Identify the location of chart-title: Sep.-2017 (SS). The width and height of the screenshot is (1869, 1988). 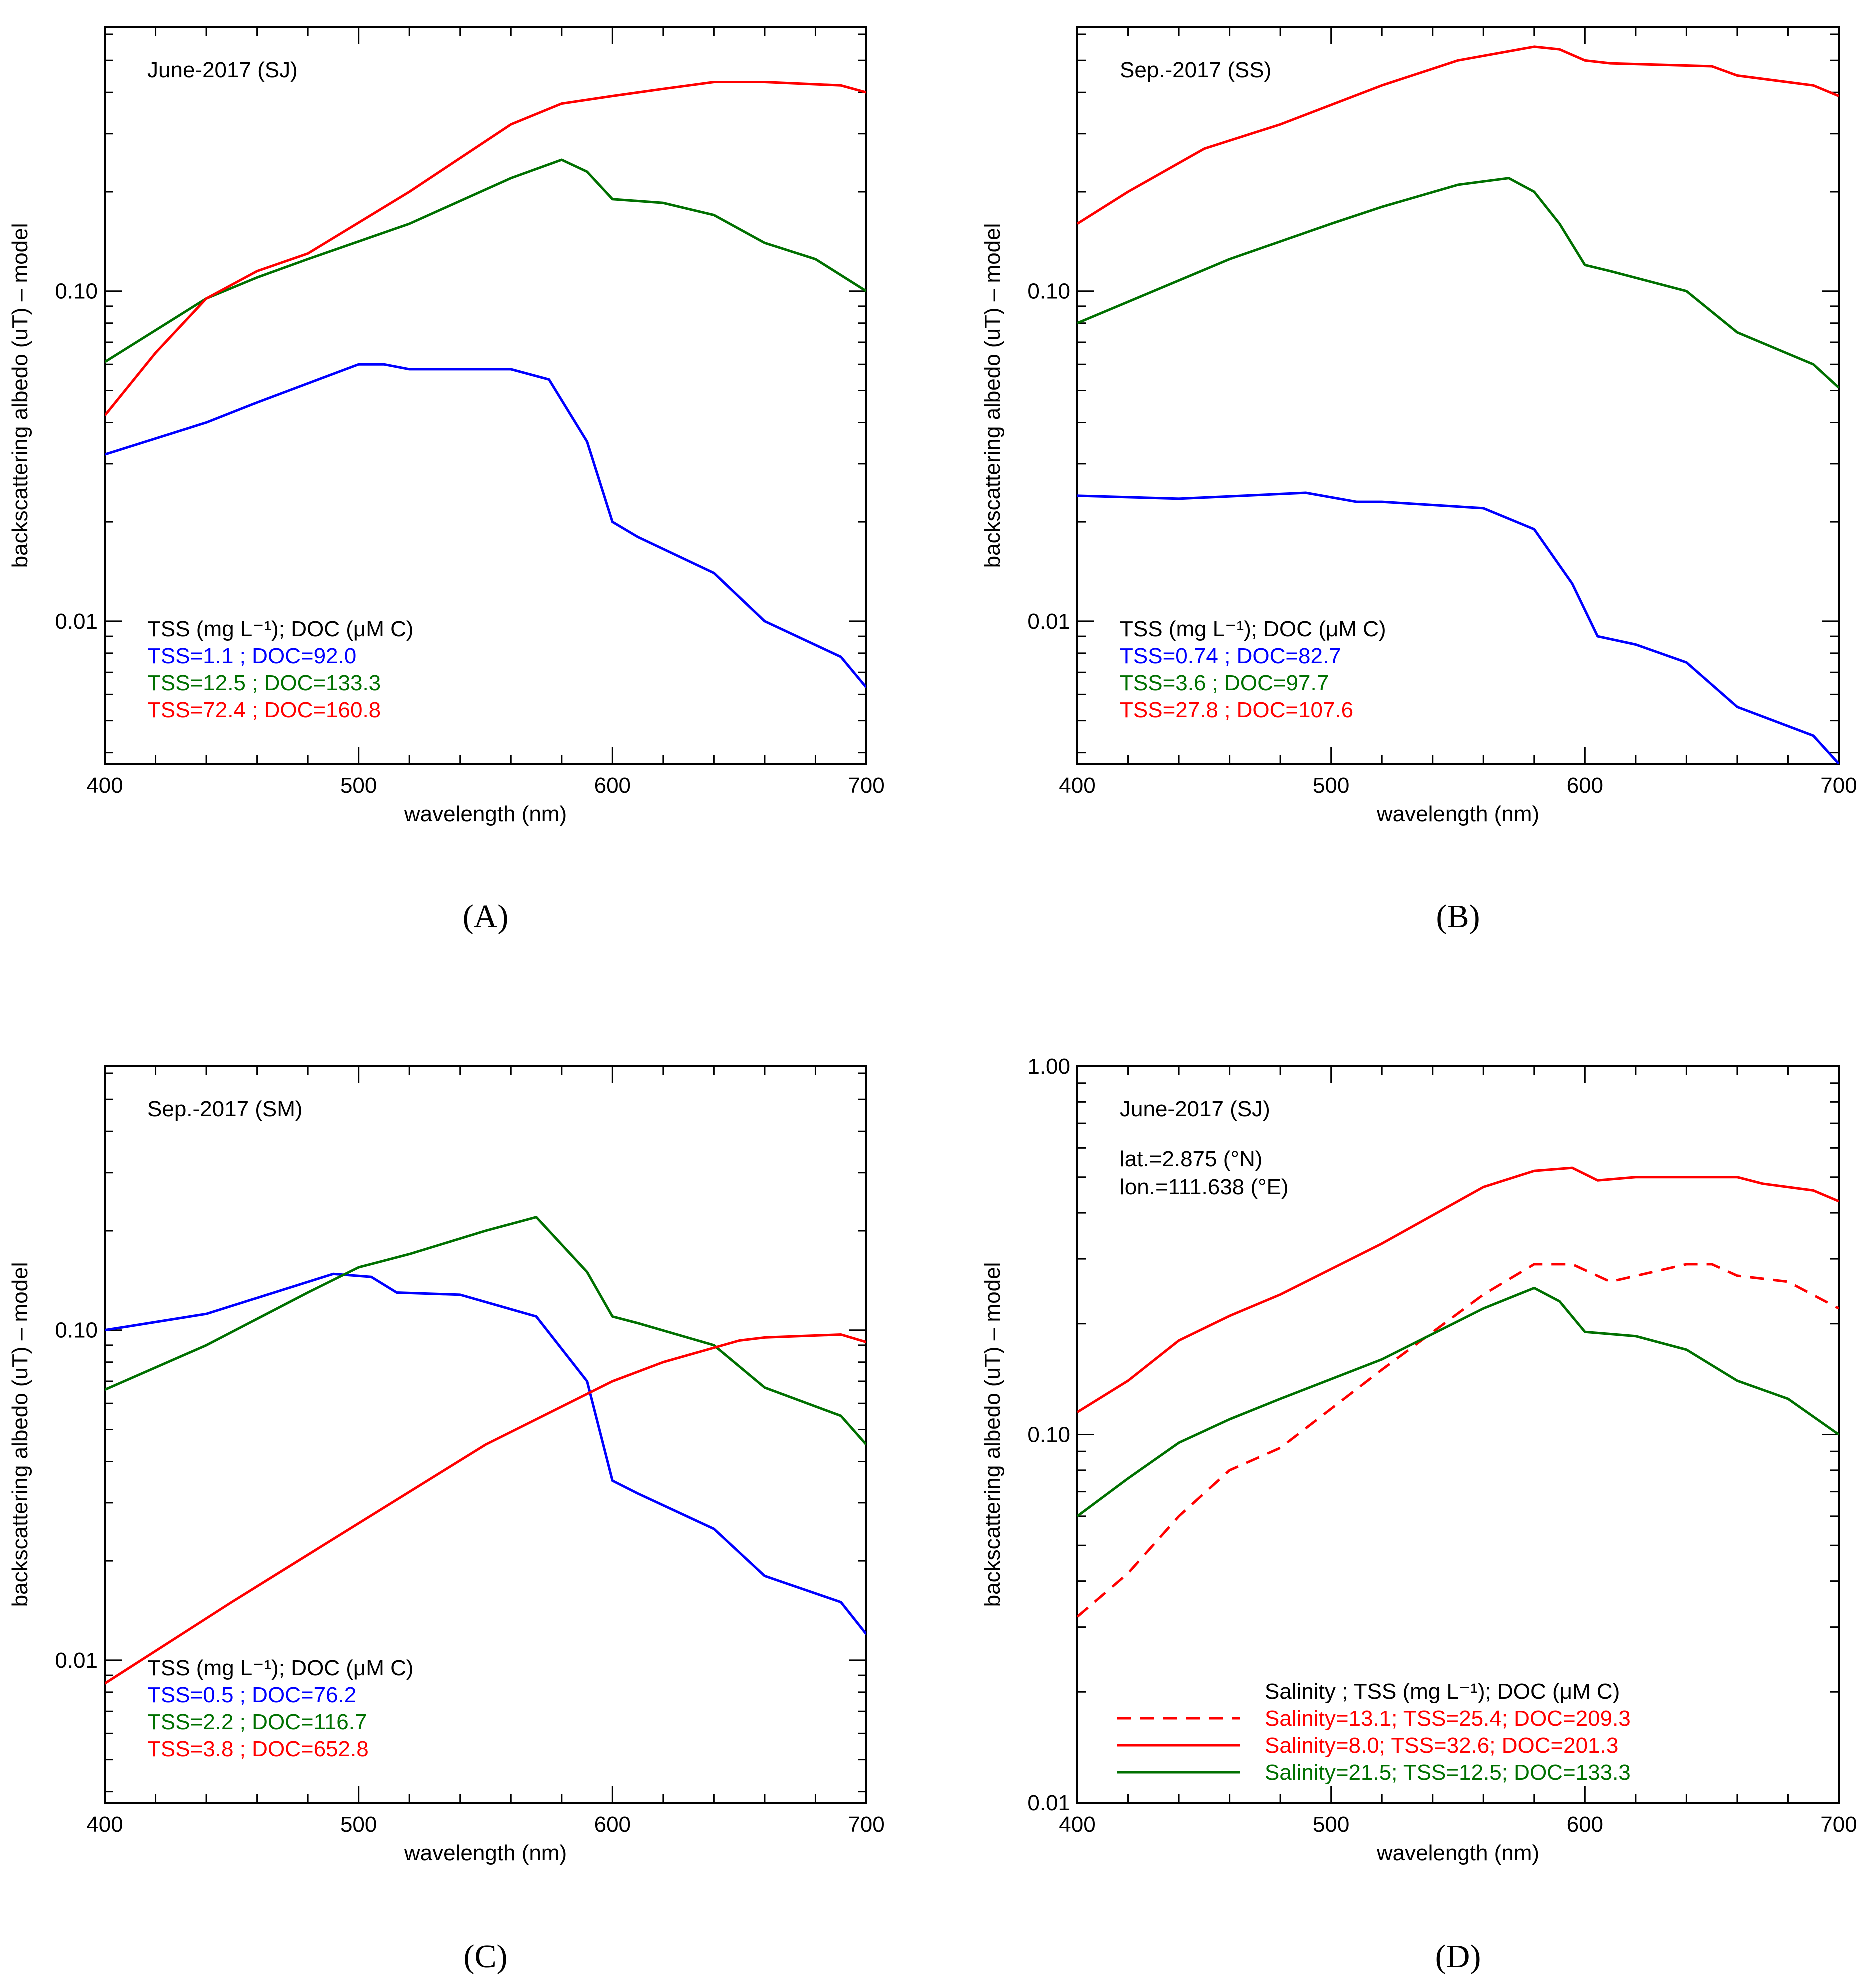
(1196, 70).